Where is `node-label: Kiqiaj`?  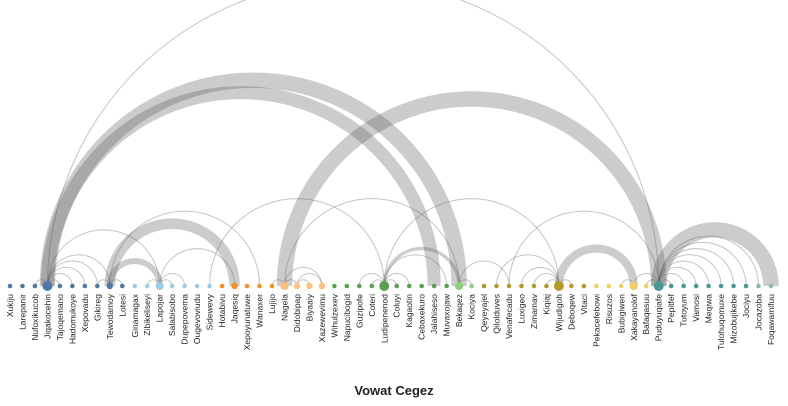 node-label: Kiqiaj is located at coordinates (546, 304).